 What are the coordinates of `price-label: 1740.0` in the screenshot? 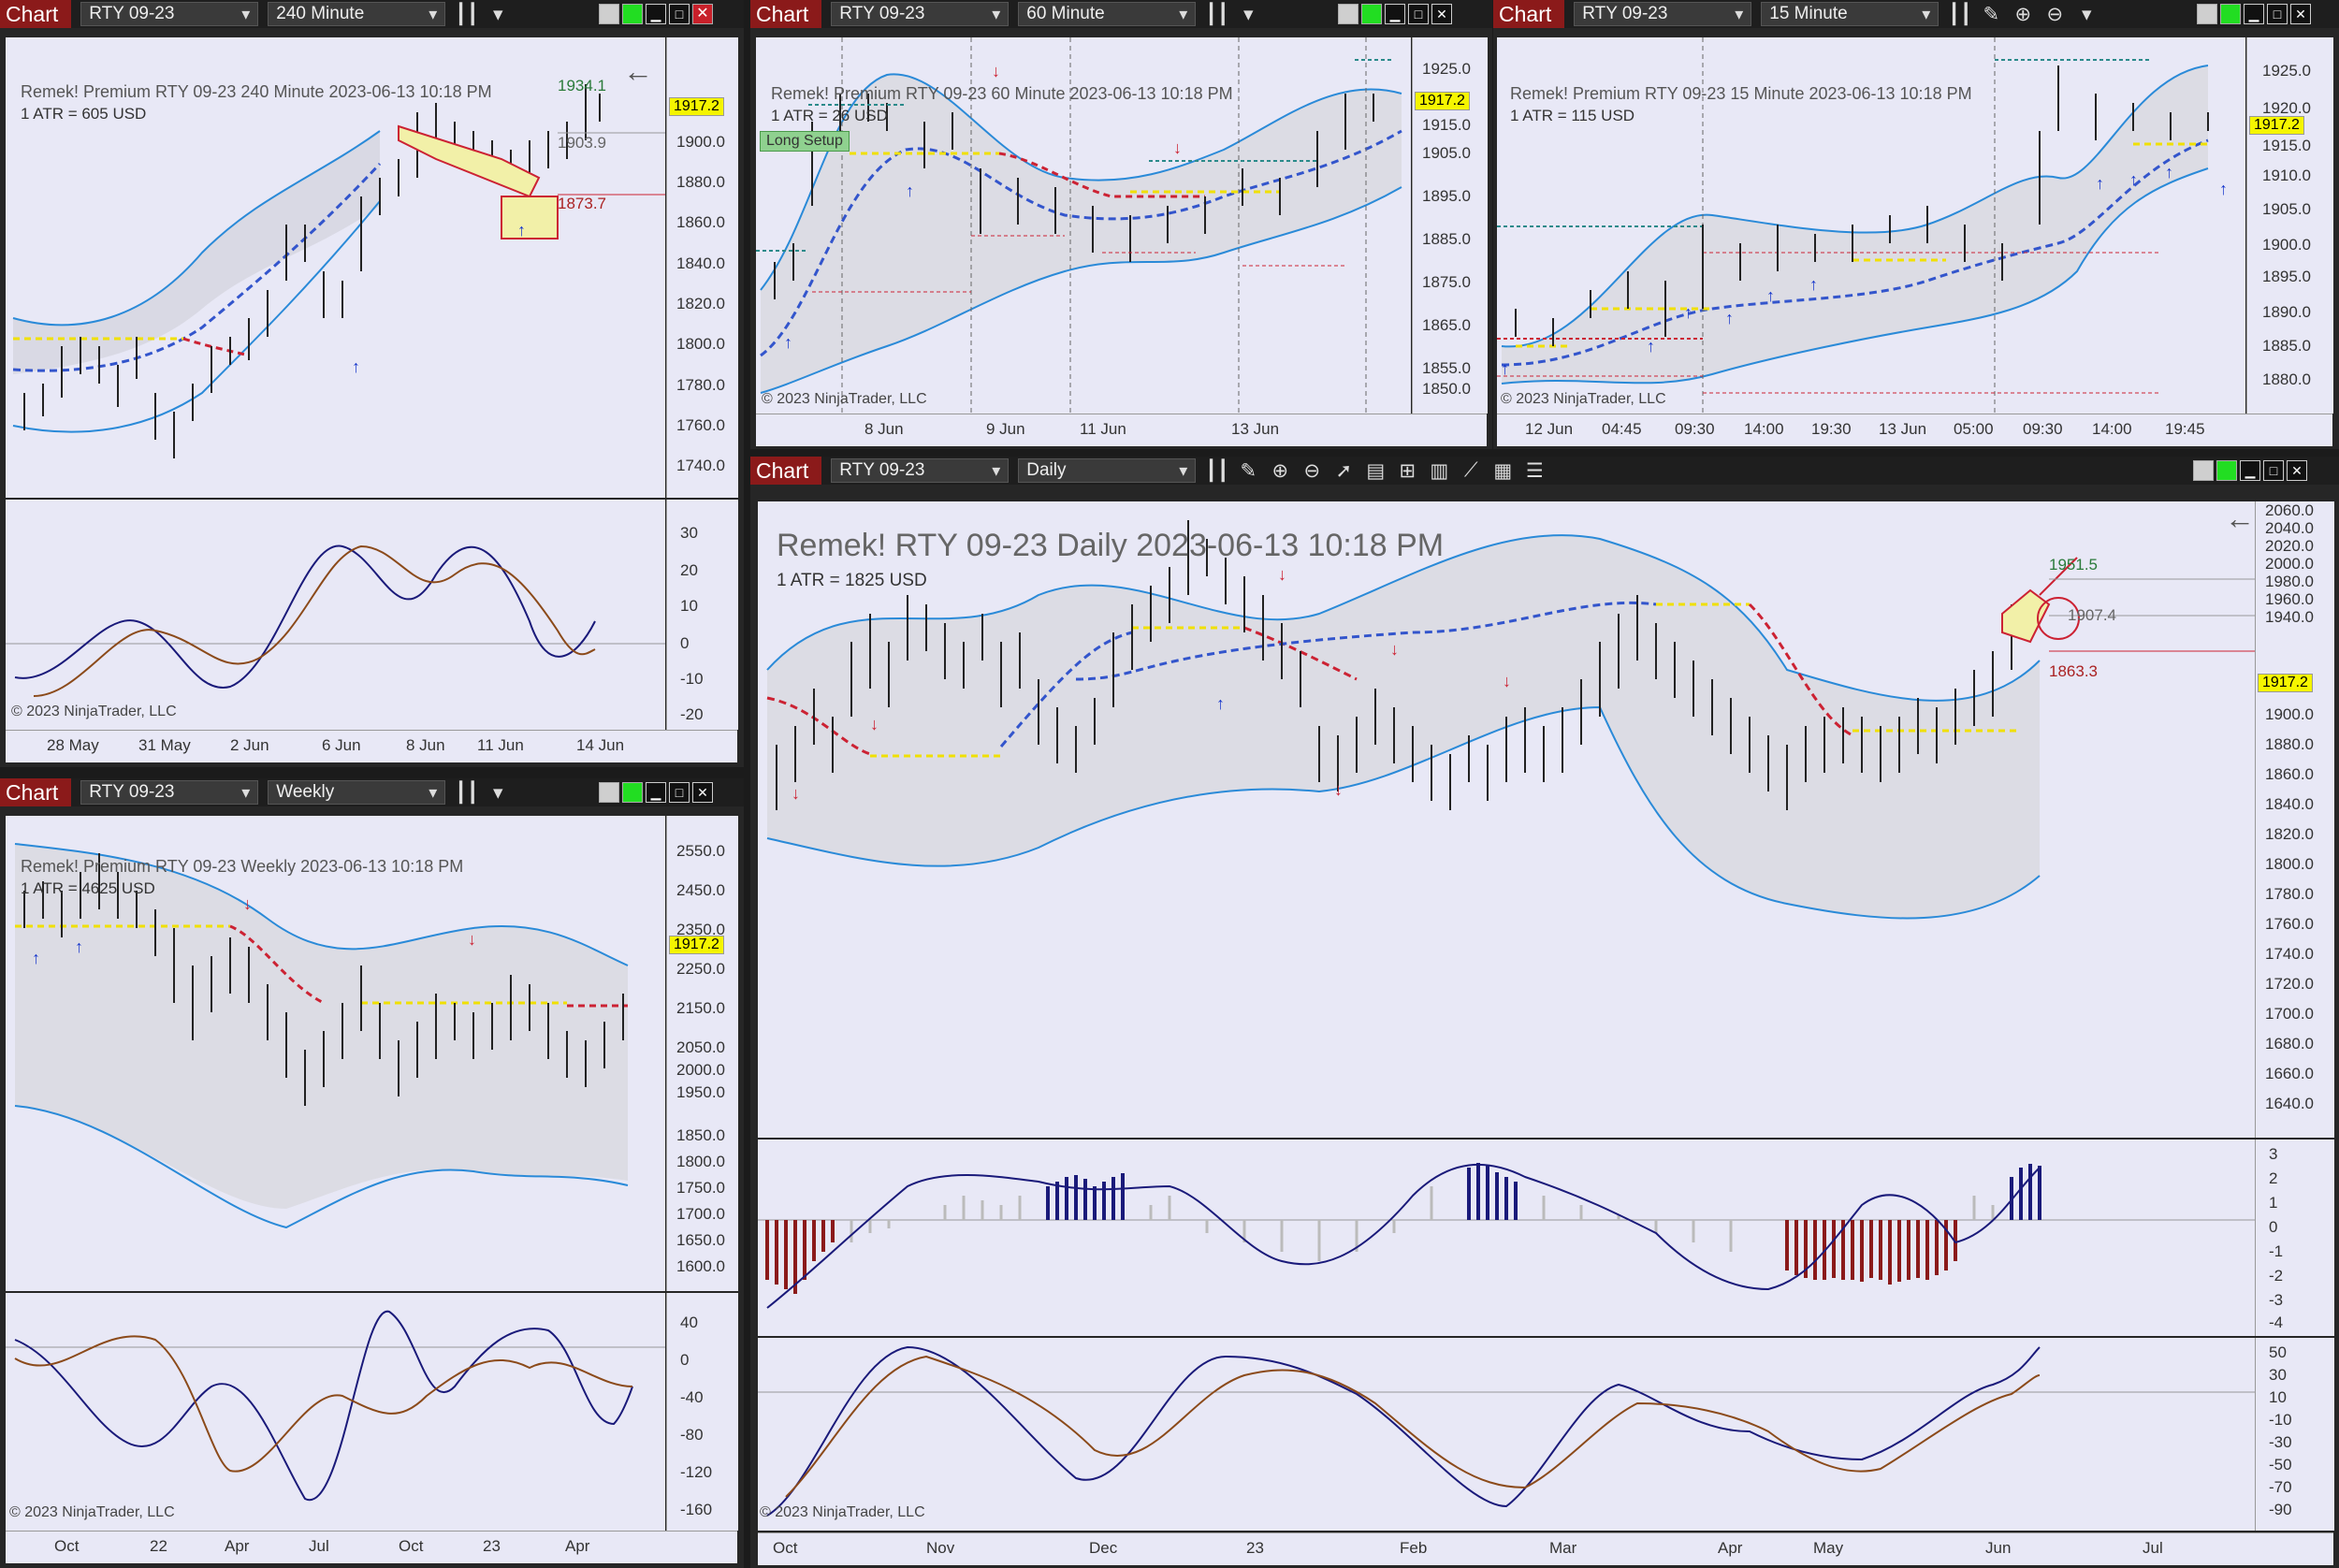 It's located at (700, 466).